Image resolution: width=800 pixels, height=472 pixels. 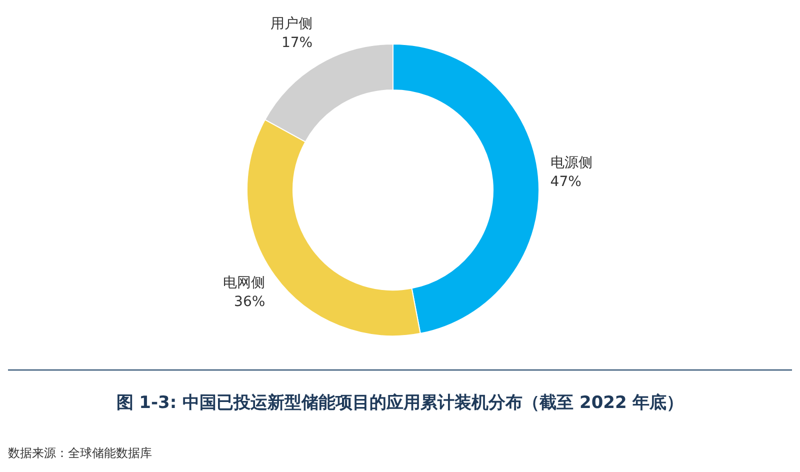 What do you see at coordinates (566, 182) in the screenshot?
I see `data-label: 47%` at bounding box center [566, 182].